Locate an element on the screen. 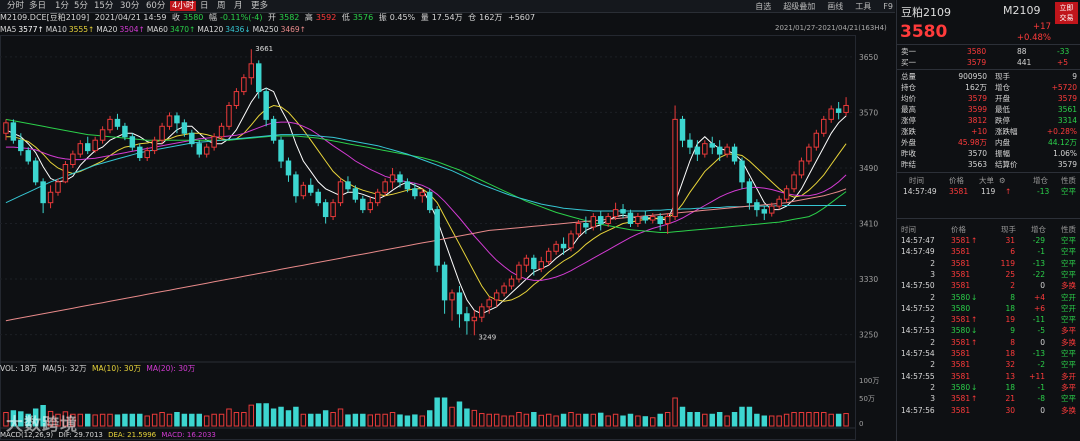 The width and height of the screenshot is (1080, 441). macd-label: MACD(12,26,9) is located at coordinates (27, 435).